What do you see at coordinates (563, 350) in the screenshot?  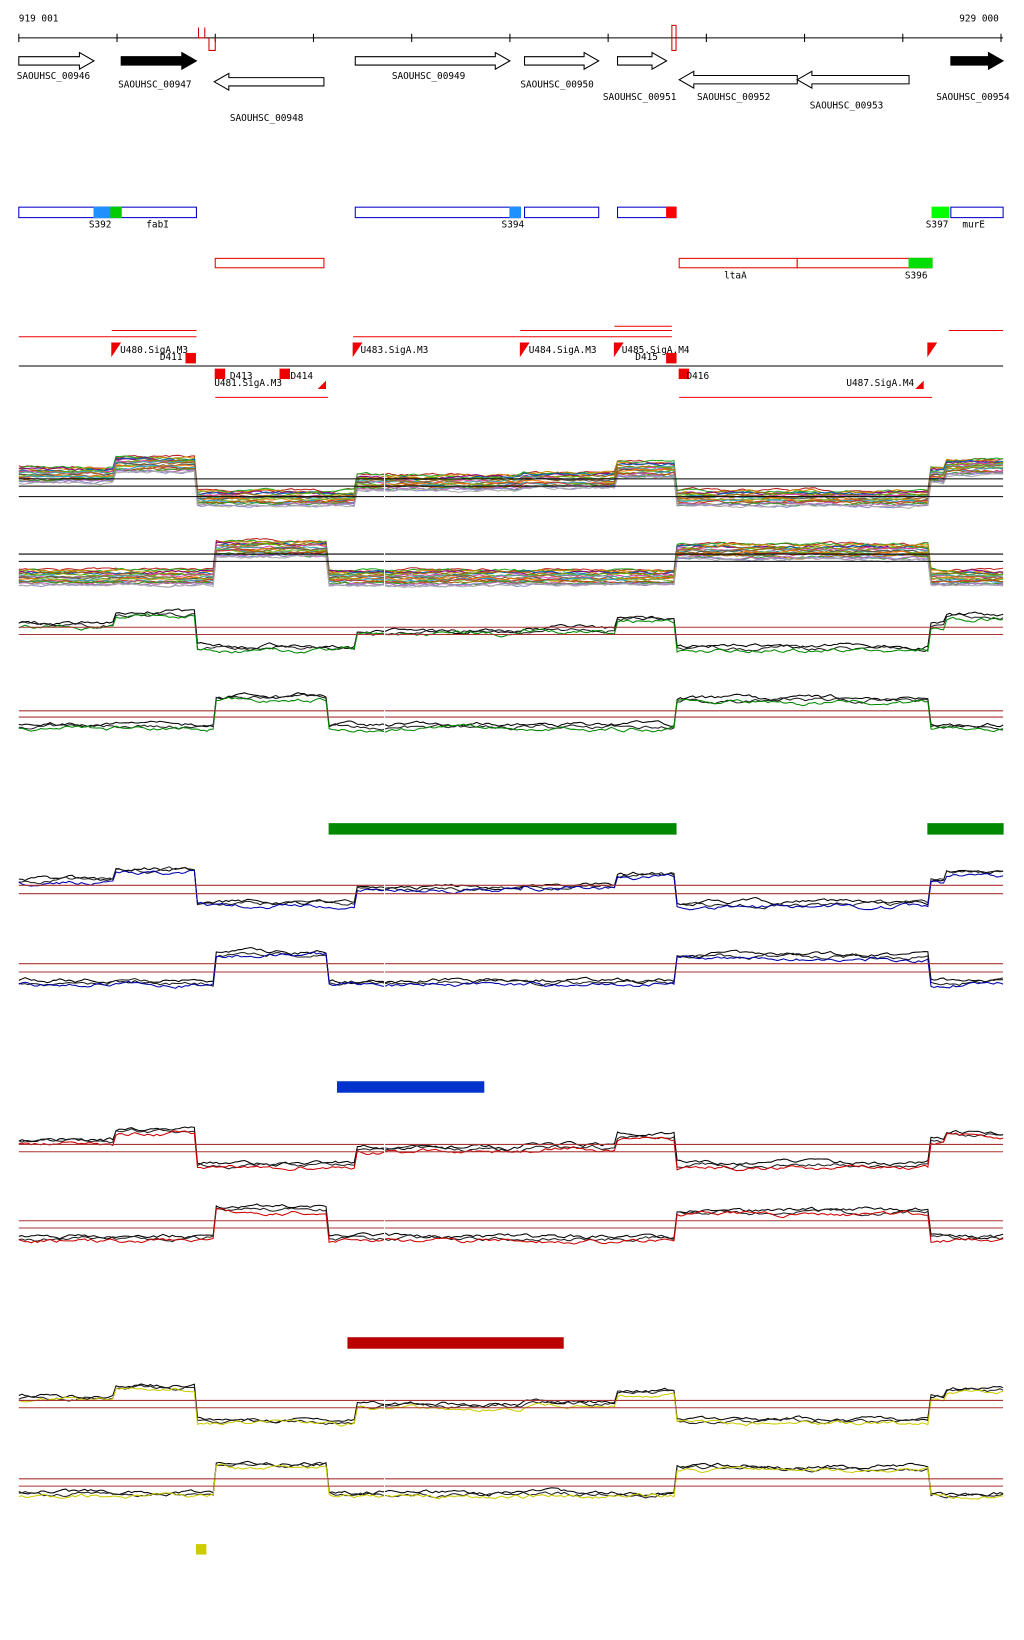 I see `promoter-label: U484.SigA.M3` at bounding box center [563, 350].